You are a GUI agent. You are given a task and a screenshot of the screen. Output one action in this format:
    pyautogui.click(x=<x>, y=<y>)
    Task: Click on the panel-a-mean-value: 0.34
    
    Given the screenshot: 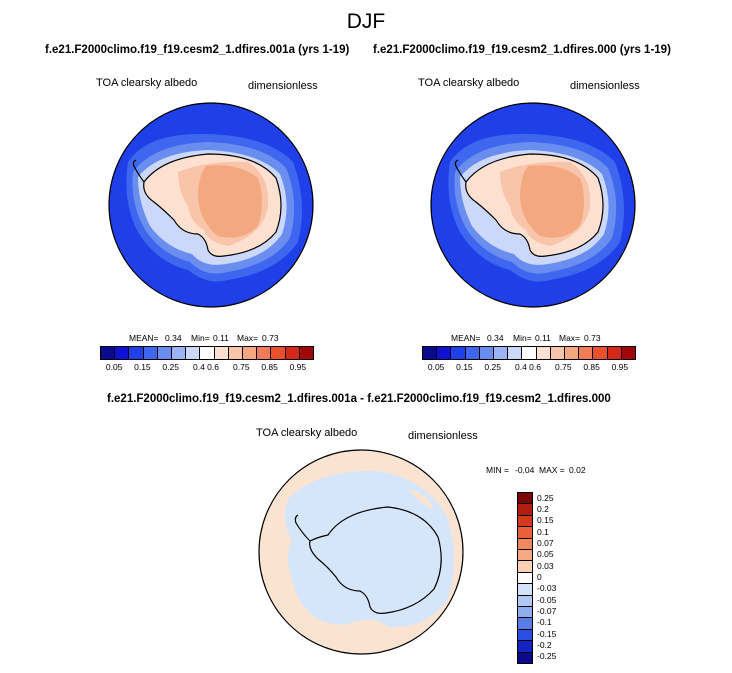 What is the action you would take?
    pyautogui.click(x=173, y=338)
    